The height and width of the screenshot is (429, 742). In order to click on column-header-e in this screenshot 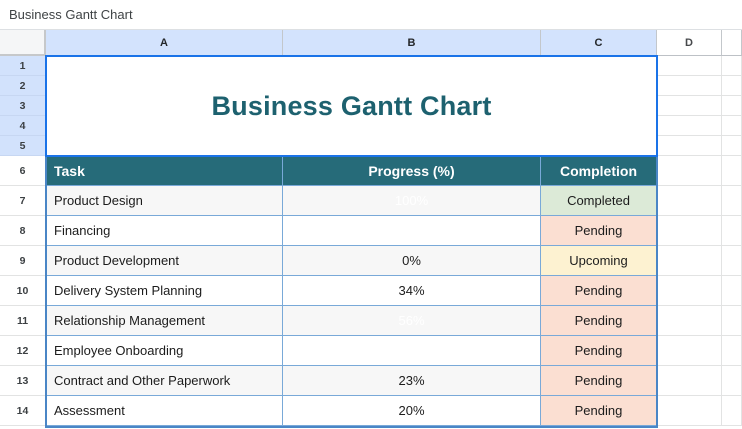, I will do `click(732, 43)`.